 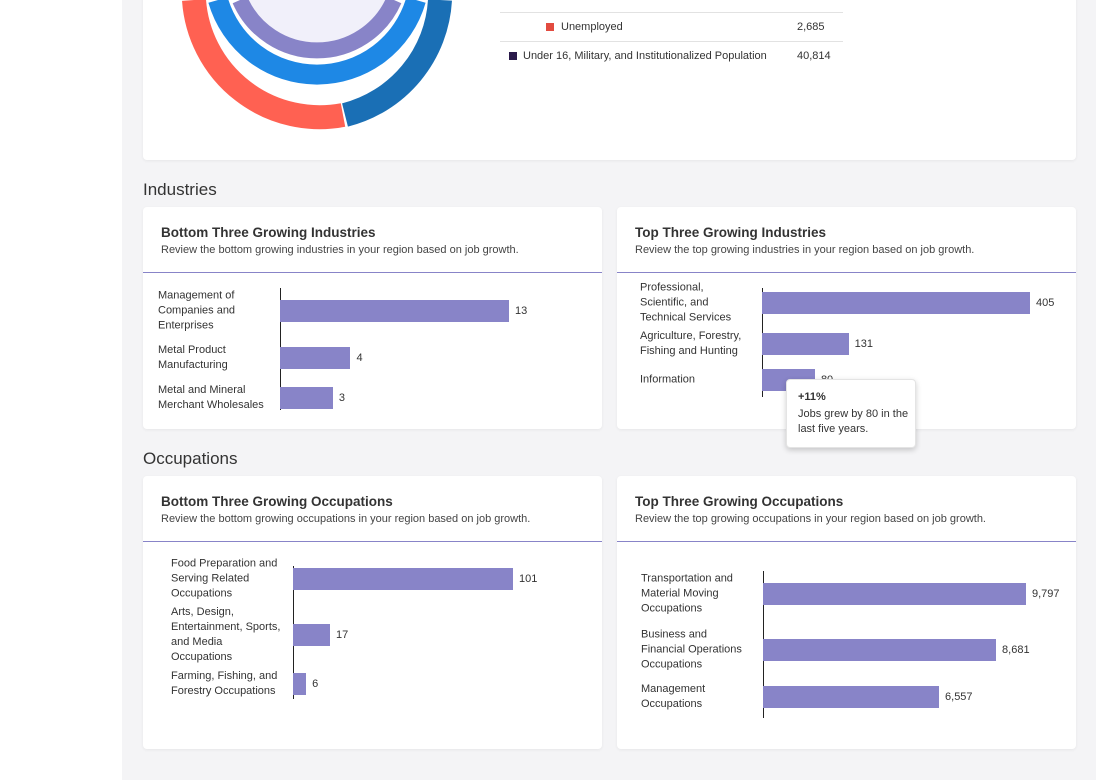 What do you see at coordinates (812, 397) in the screenshot?
I see `tooltip-title: +11%` at bounding box center [812, 397].